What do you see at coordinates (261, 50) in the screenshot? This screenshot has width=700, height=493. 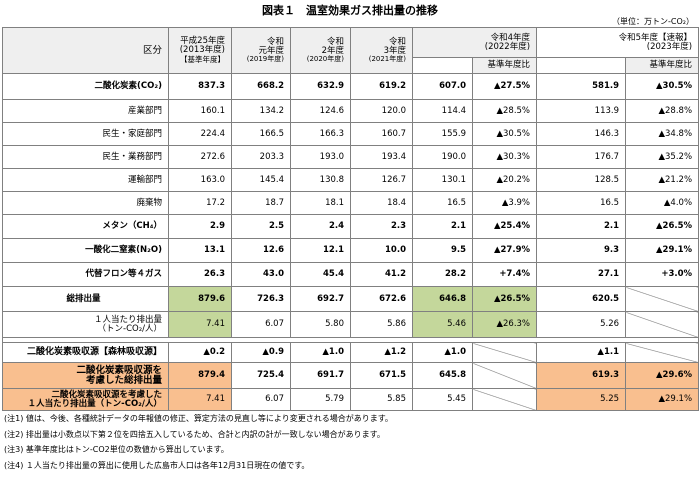 I see `header-r1: 令和 元年度 (2019年度)` at bounding box center [261, 50].